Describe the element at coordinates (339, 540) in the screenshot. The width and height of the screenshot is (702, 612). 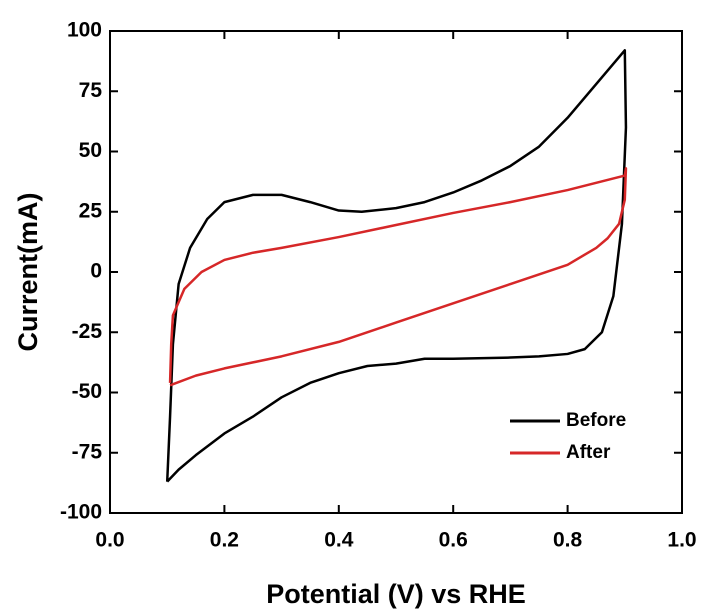
I see `x-tick-label: 0.4` at that location.